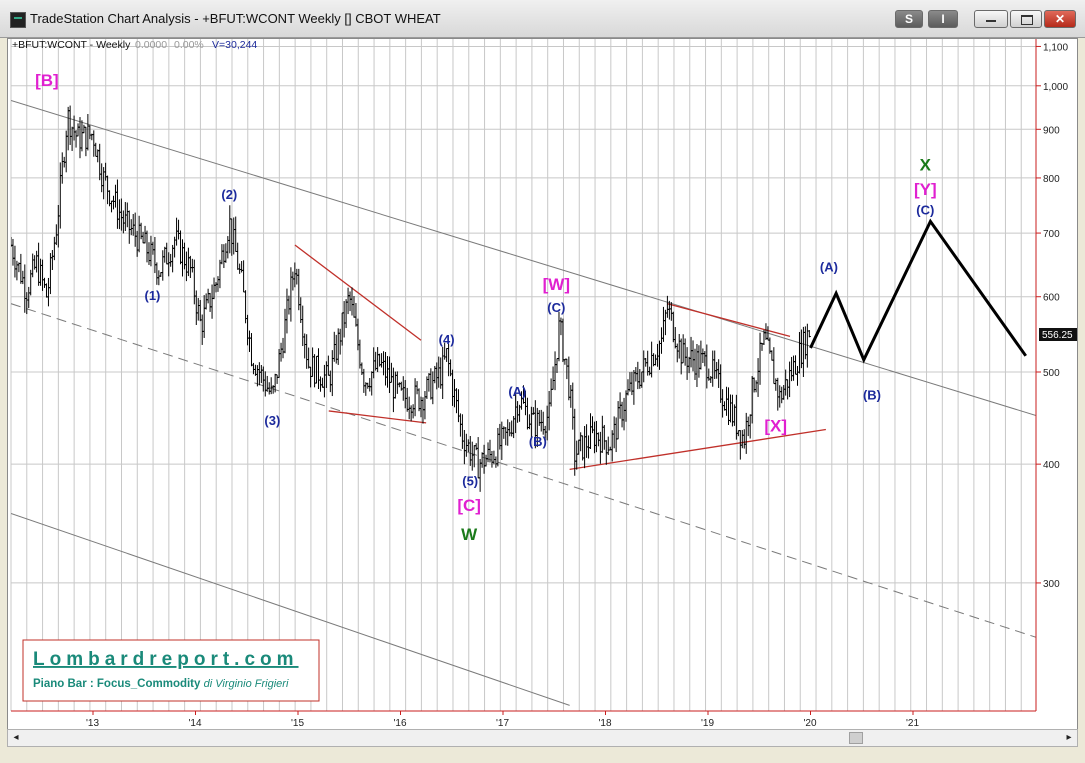 This screenshot has width=1085, height=763. I want to click on minimize-button, so click(991, 19).